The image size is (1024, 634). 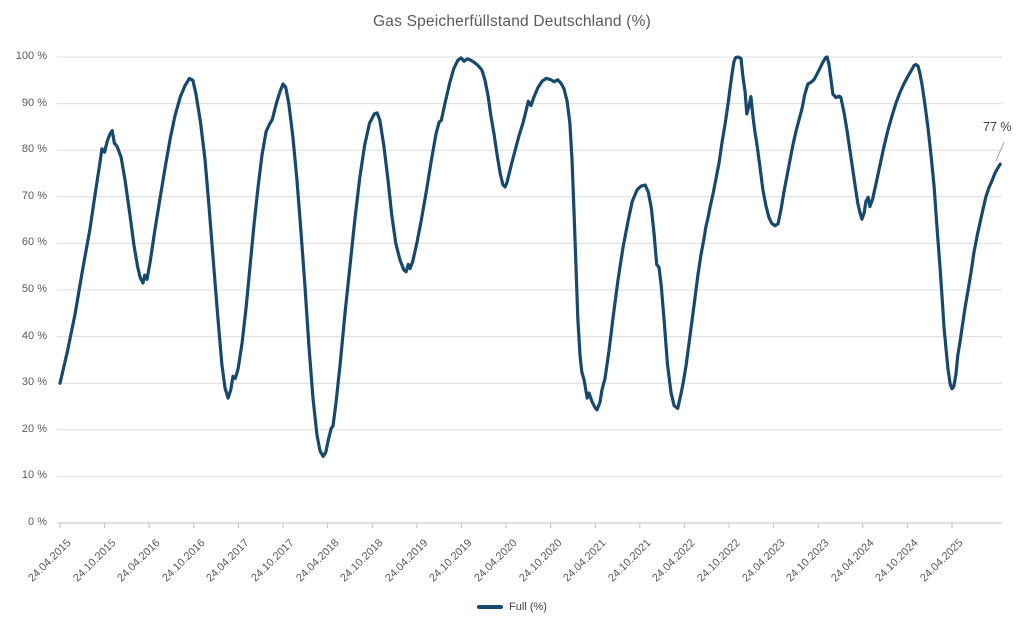 What do you see at coordinates (34, 149) in the screenshot?
I see `y-axis-label: 80 %` at bounding box center [34, 149].